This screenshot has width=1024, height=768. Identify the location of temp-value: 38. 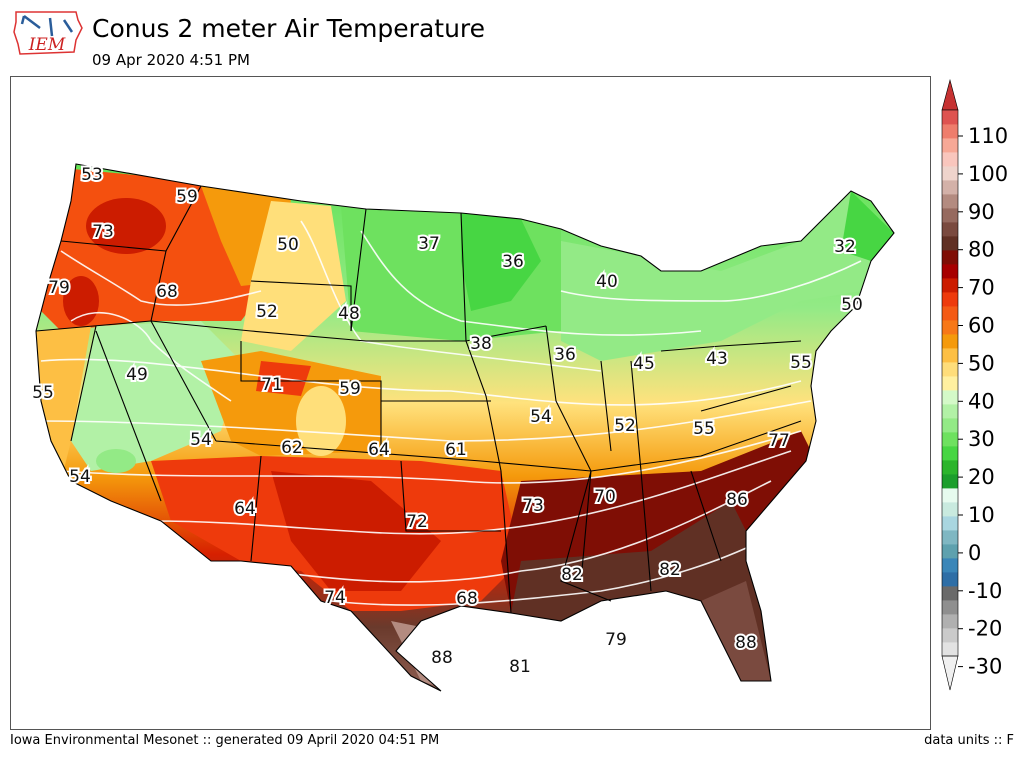
(481, 344).